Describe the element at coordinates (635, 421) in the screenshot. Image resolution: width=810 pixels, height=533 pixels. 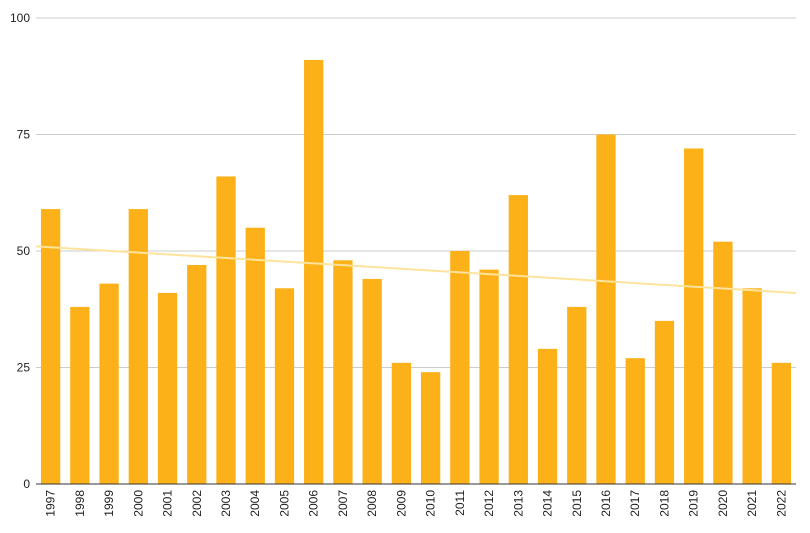
I see `bar-2017` at that location.